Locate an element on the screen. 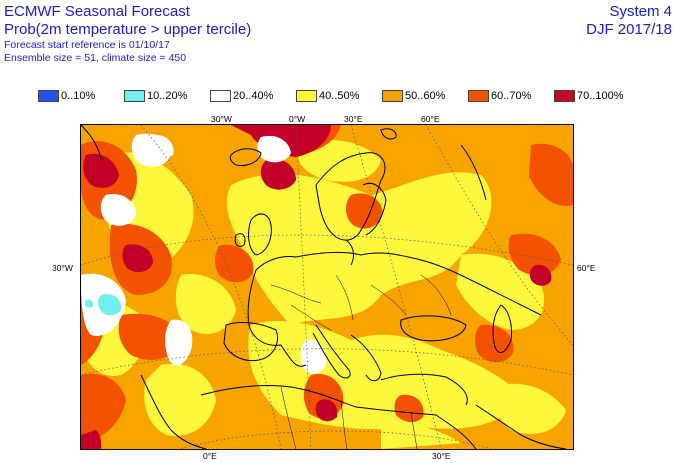 Image resolution: width=678 pixels, height=463 pixels. ensemble-size: Ensemble size = 51, climate size = 450 is located at coordinates (95, 58).